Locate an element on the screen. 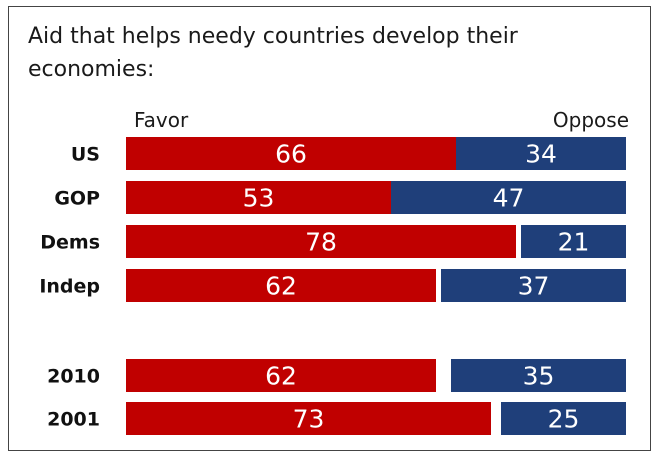 The width and height of the screenshot is (659, 455). oppose-value-label: 34 is located at coordinates (541, 154).